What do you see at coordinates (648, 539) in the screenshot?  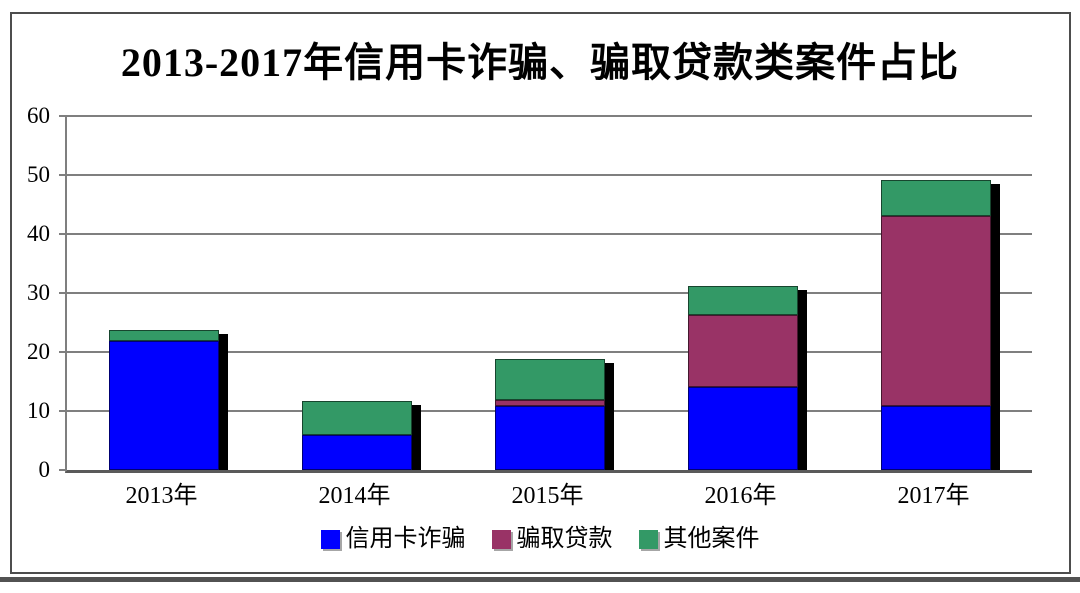 I see `legend-swatch-其他案件` at bounding box center [648, 539].